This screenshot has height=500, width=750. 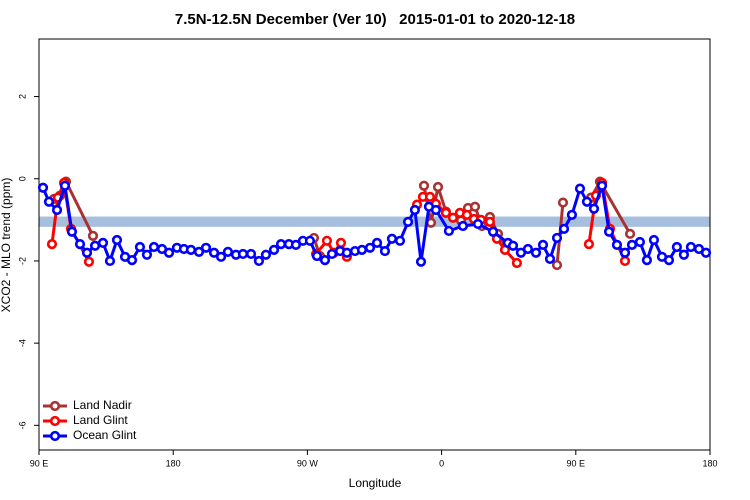 I want to click on y-axis-label: XCO2 - MLO trend (ppm), so click(x=6, y=245).